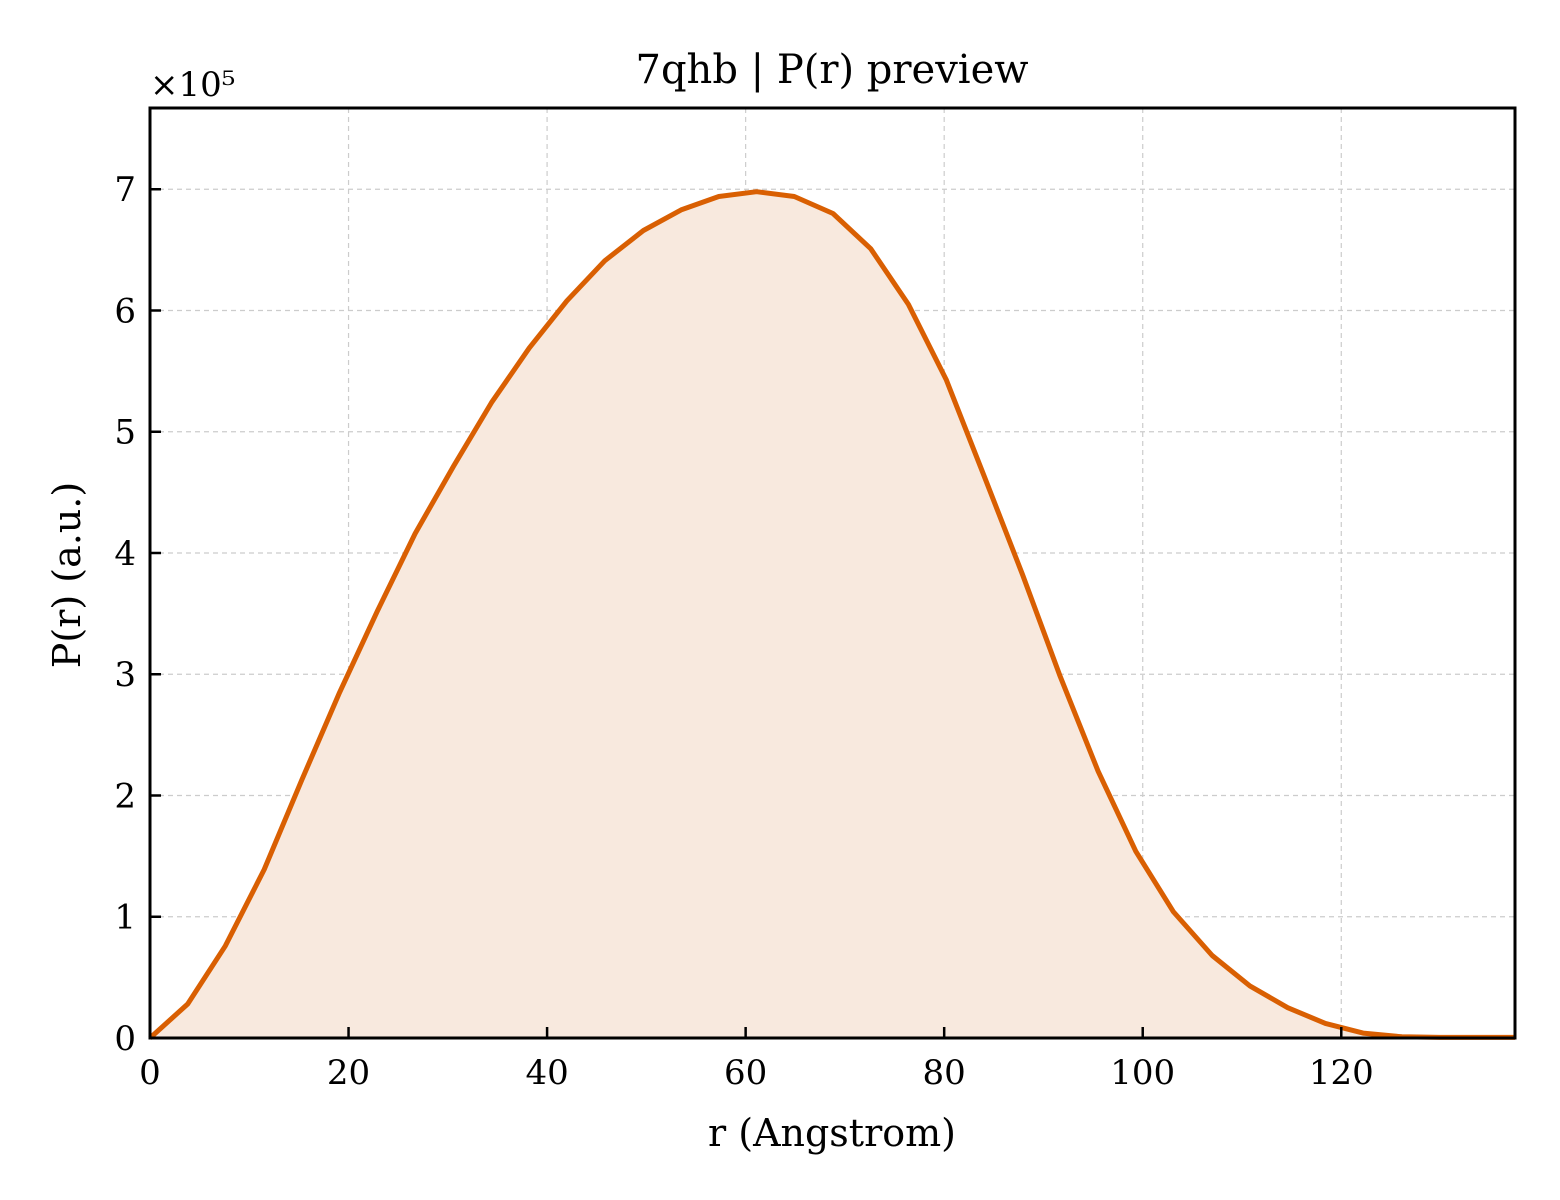 The height and width of the screenshot is (1200, 1560). I want to click on x-tick-label: 40, so click(546, 1073).